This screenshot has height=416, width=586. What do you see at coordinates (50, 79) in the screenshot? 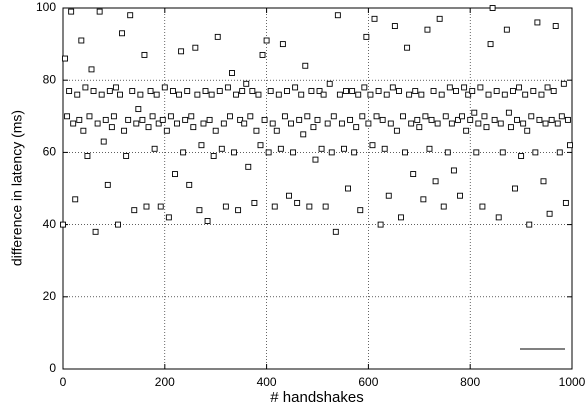
I see `y-tick-label: 80` at bounding box center [50, 79].